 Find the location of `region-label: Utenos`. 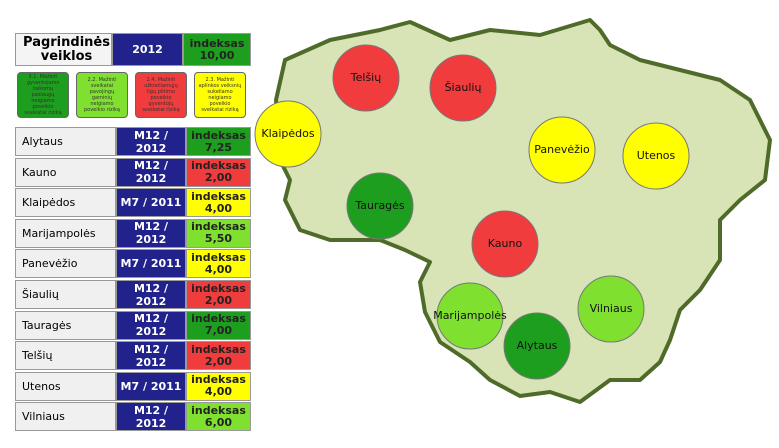

region-label: Utenos is located at coordinates (656, 155).